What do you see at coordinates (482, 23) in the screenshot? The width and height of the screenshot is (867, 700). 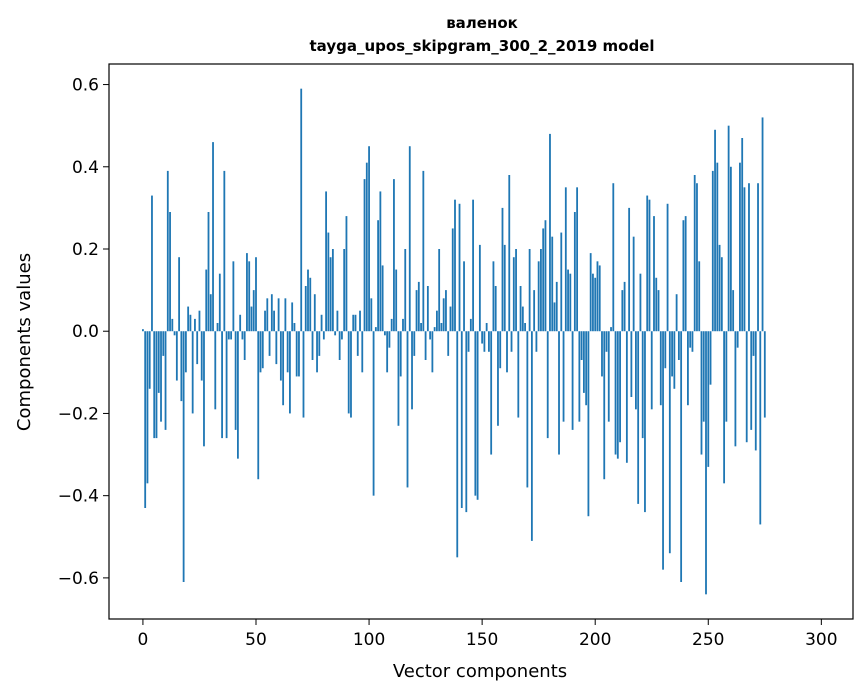 I see `chart-title: валенок` at bounding box center [482, 23].